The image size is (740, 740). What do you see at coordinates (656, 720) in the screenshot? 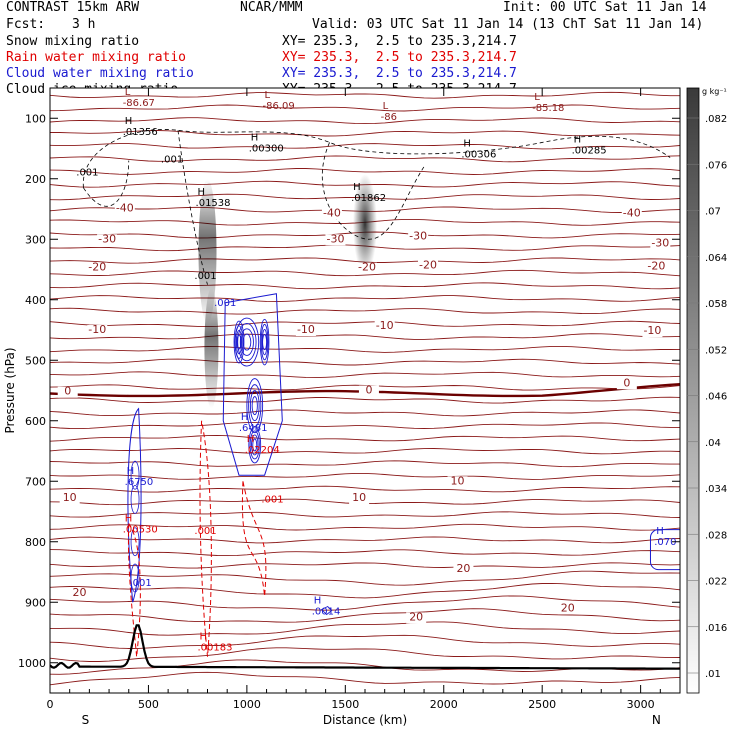
I see `north-label: N` at bounding box center [656, 720].